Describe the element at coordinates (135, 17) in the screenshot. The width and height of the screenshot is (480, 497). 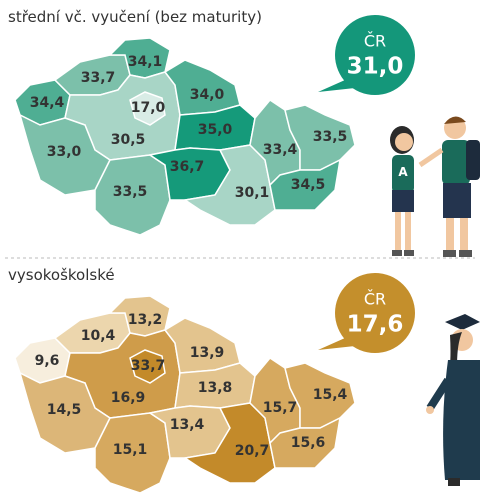
I see `section-title: střední vč. vyučení (bez maturity)` at that location.